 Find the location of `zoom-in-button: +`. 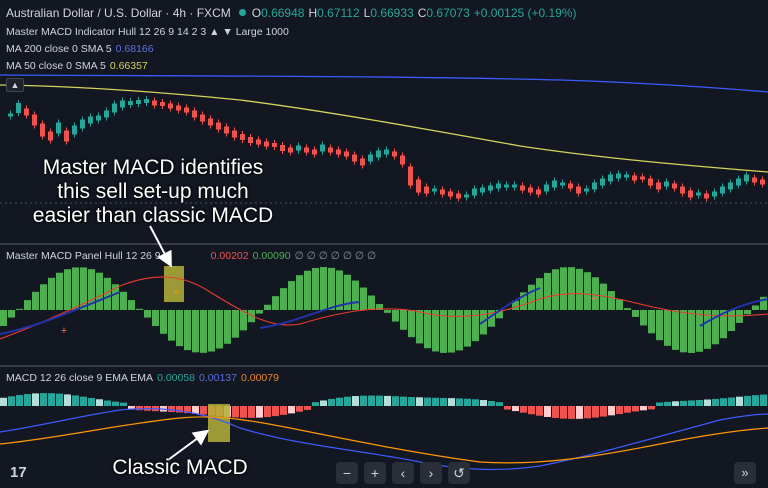

zoom-in-button: + is located at coordinates (375, 473).